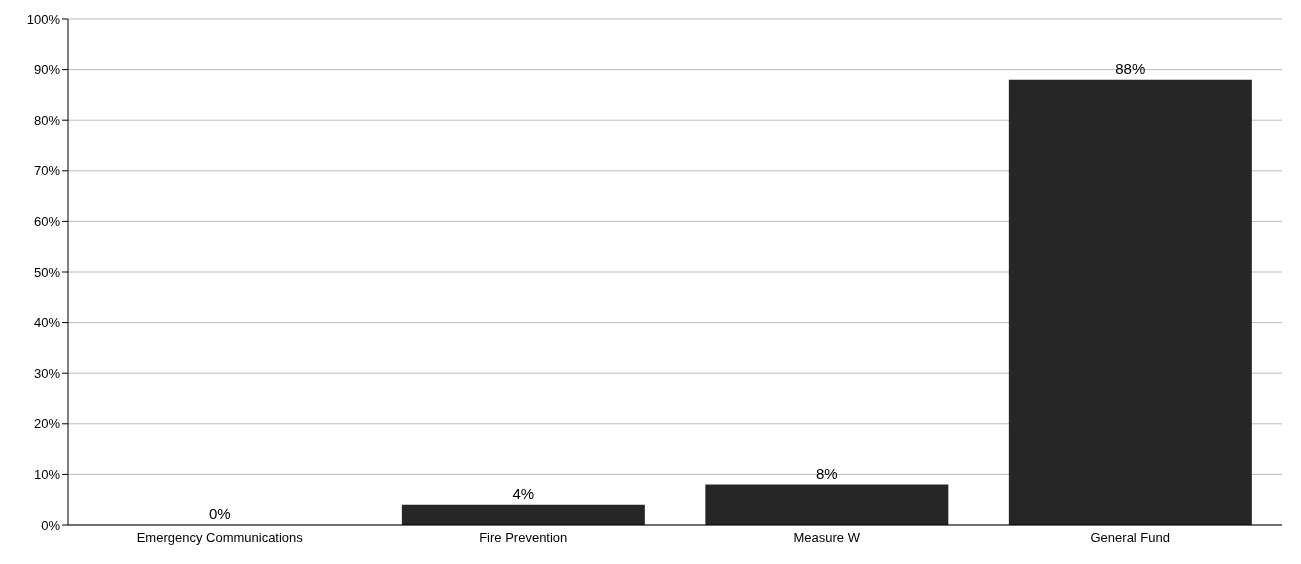 Image resolution: width=1301 pixels, height=564 pixels. Describe the element at coordinates (220, 538) in the screenshot. I see `x-tick-label: Emergency Communications` at that location.